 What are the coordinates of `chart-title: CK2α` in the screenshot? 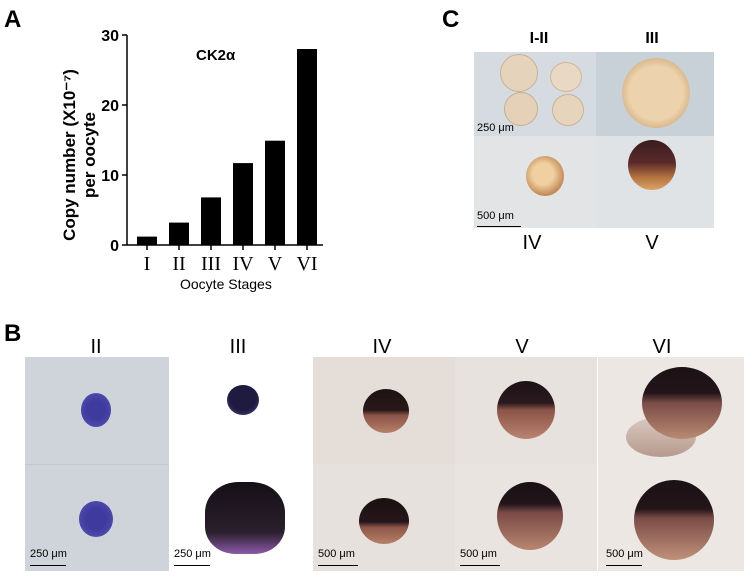 It's located at (216, 55).